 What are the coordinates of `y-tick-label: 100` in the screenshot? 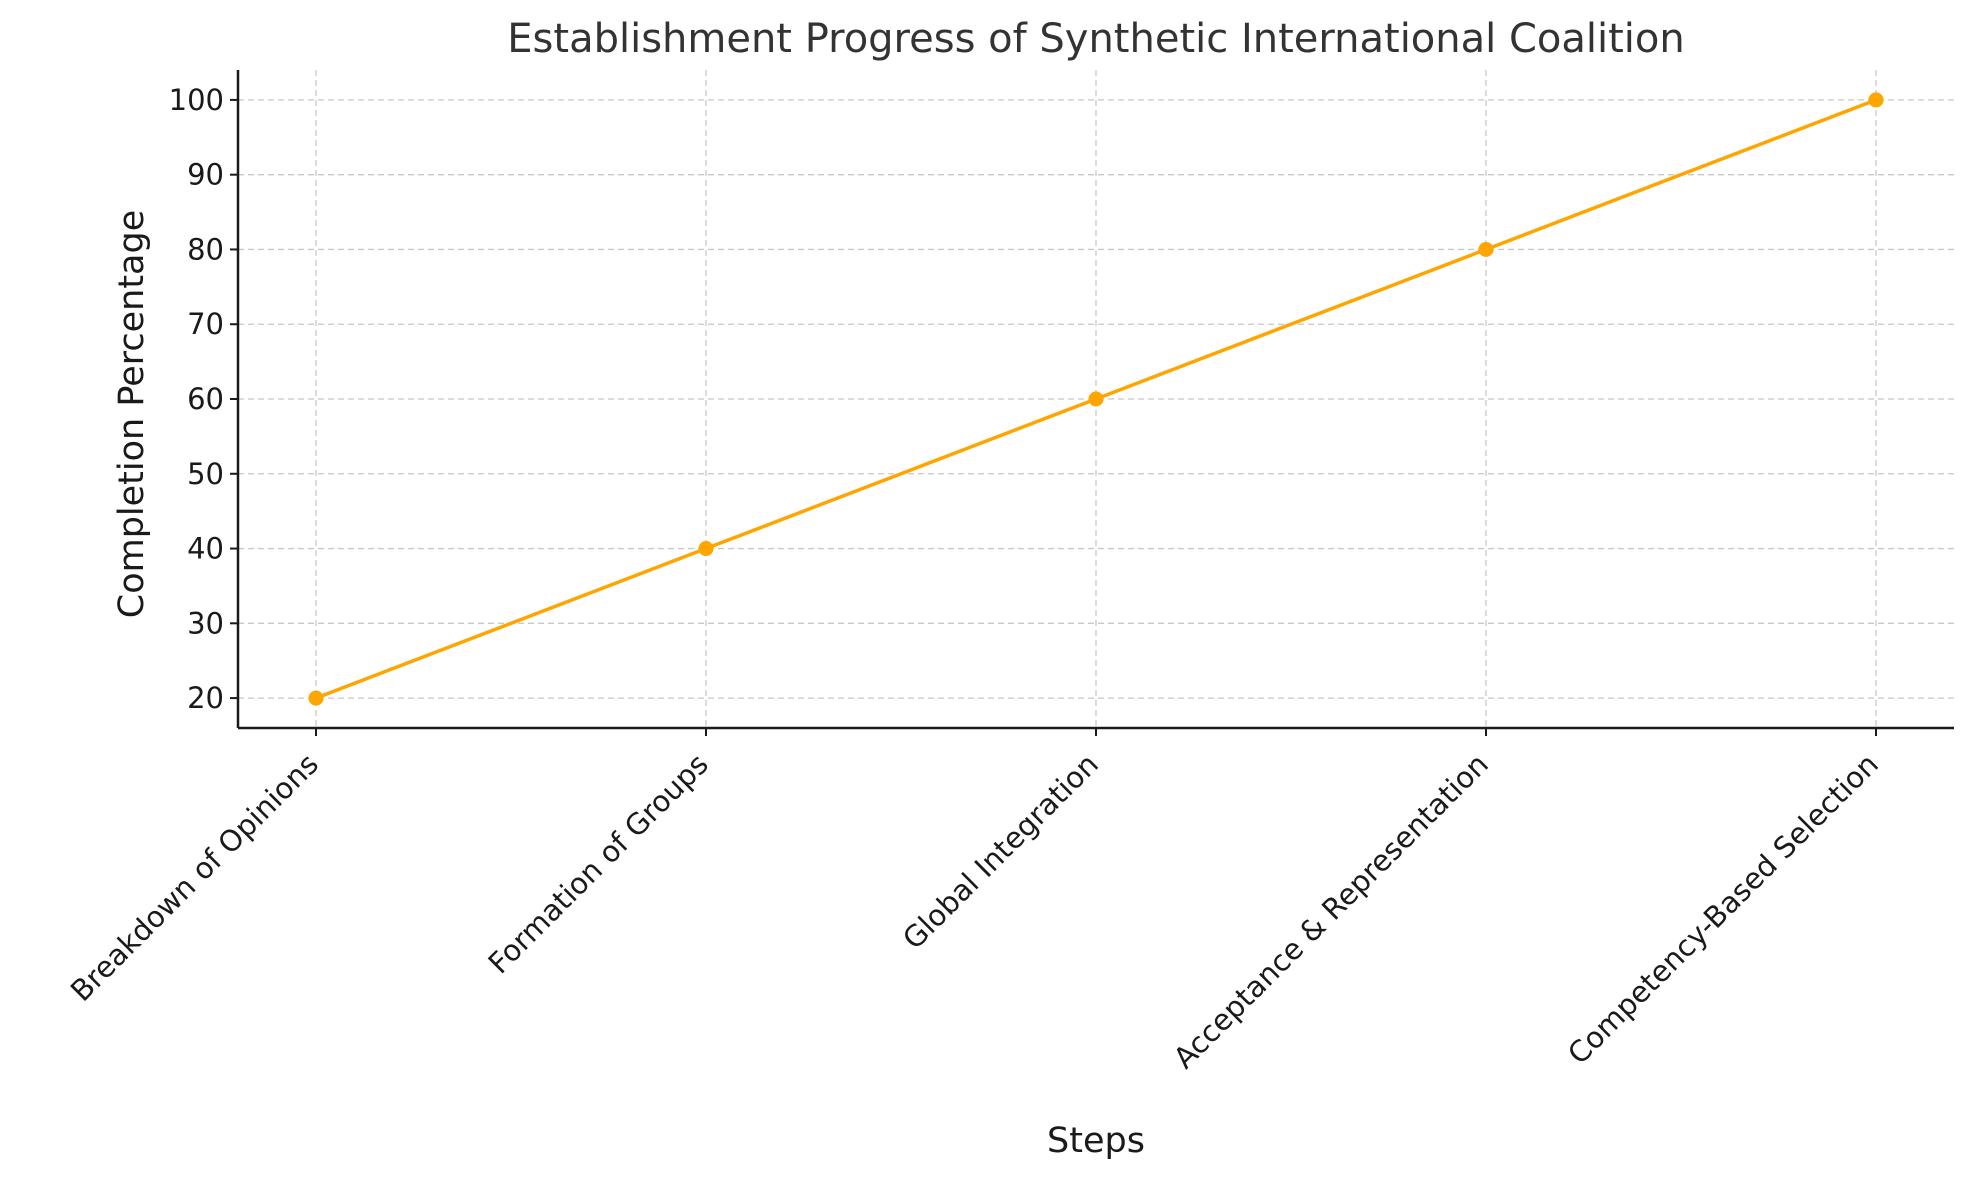 It's located at (196, 100).